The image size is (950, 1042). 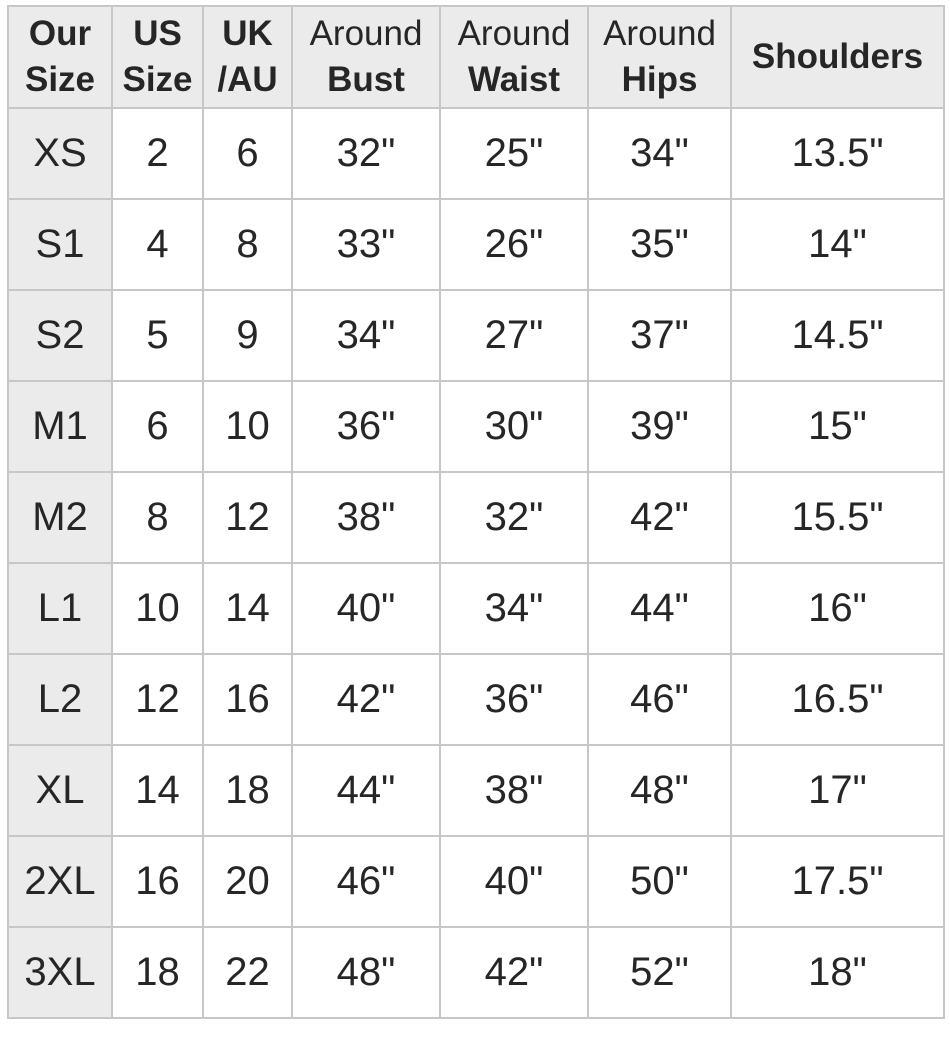 What do you see at coordinates (60, 790) in the screenshot?
I see `size-label: XL` at bounding box center [60, 790].